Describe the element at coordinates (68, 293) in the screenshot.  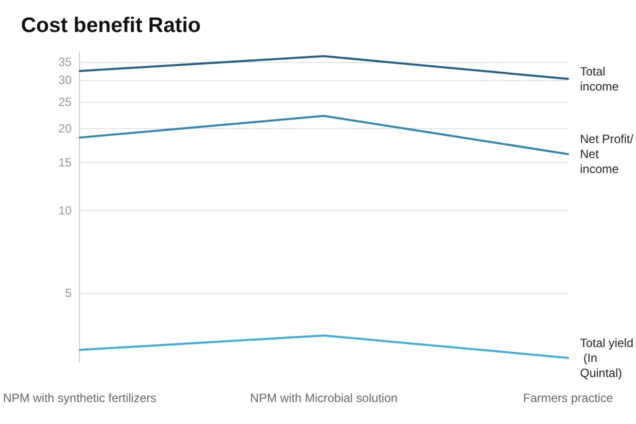
I see `y-tick-label: 5` at that location.